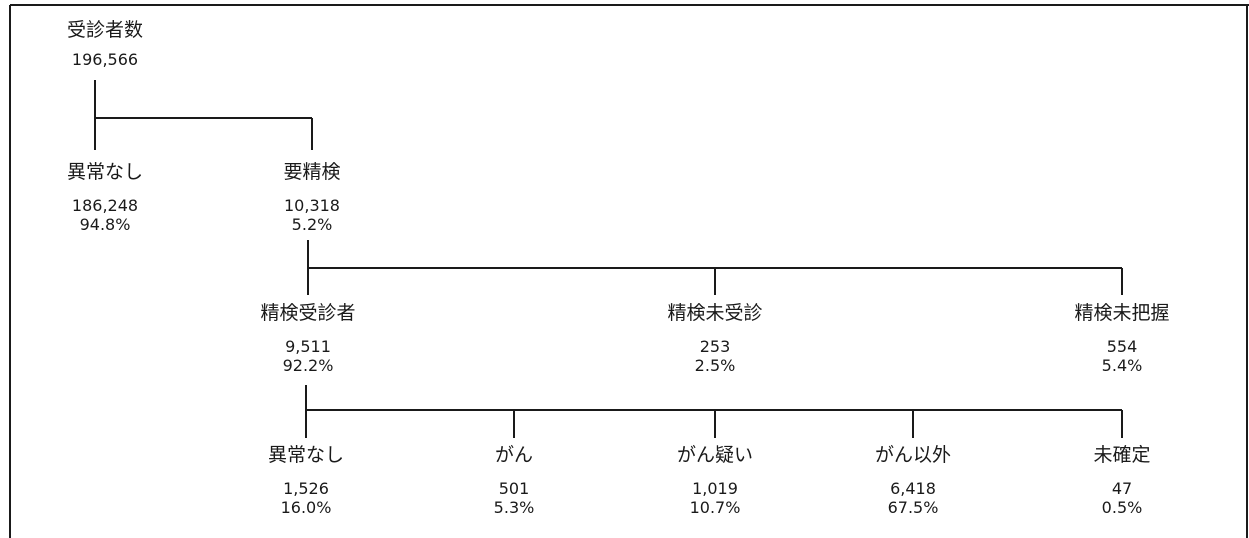 The image size is (1249, 538). I want to click on node-count: 196,566, so click(105, 59).